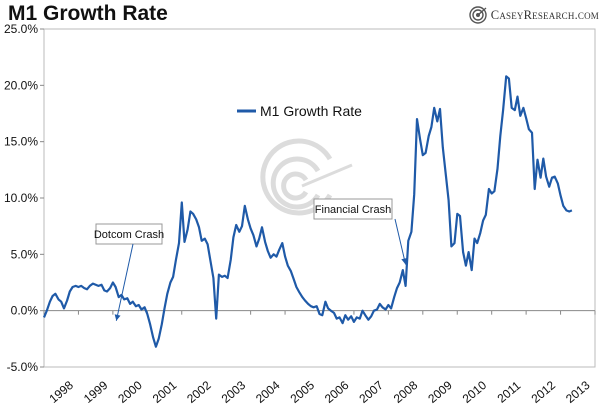  Describe the element at coordinates (165, 392) in the screenshot. I see `x-tick-label: 2001` at that location.